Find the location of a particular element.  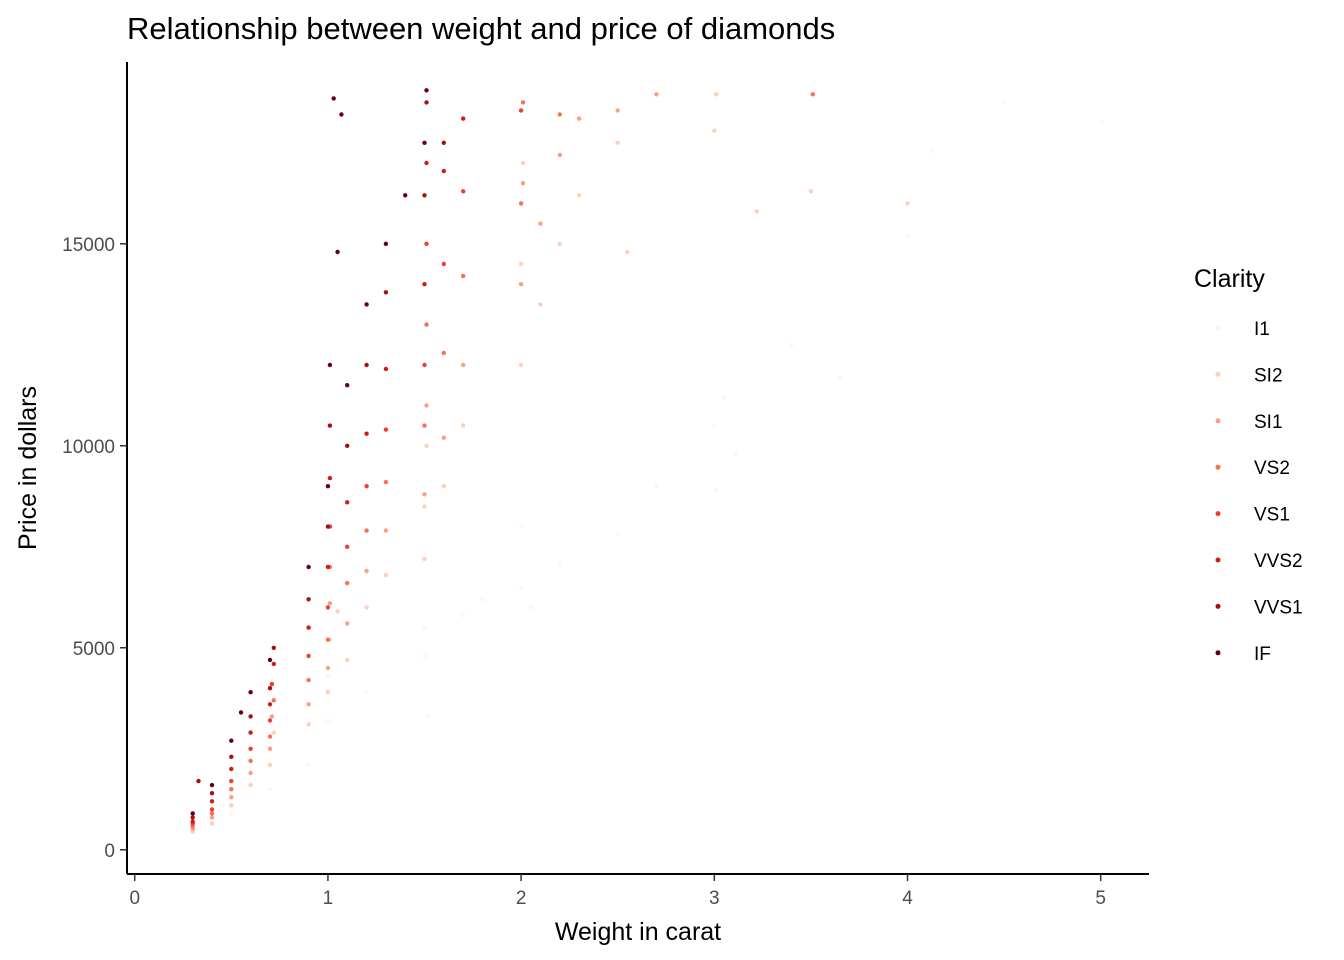

x-axis-label: Weight in carat is located at coordinates (638, 932).